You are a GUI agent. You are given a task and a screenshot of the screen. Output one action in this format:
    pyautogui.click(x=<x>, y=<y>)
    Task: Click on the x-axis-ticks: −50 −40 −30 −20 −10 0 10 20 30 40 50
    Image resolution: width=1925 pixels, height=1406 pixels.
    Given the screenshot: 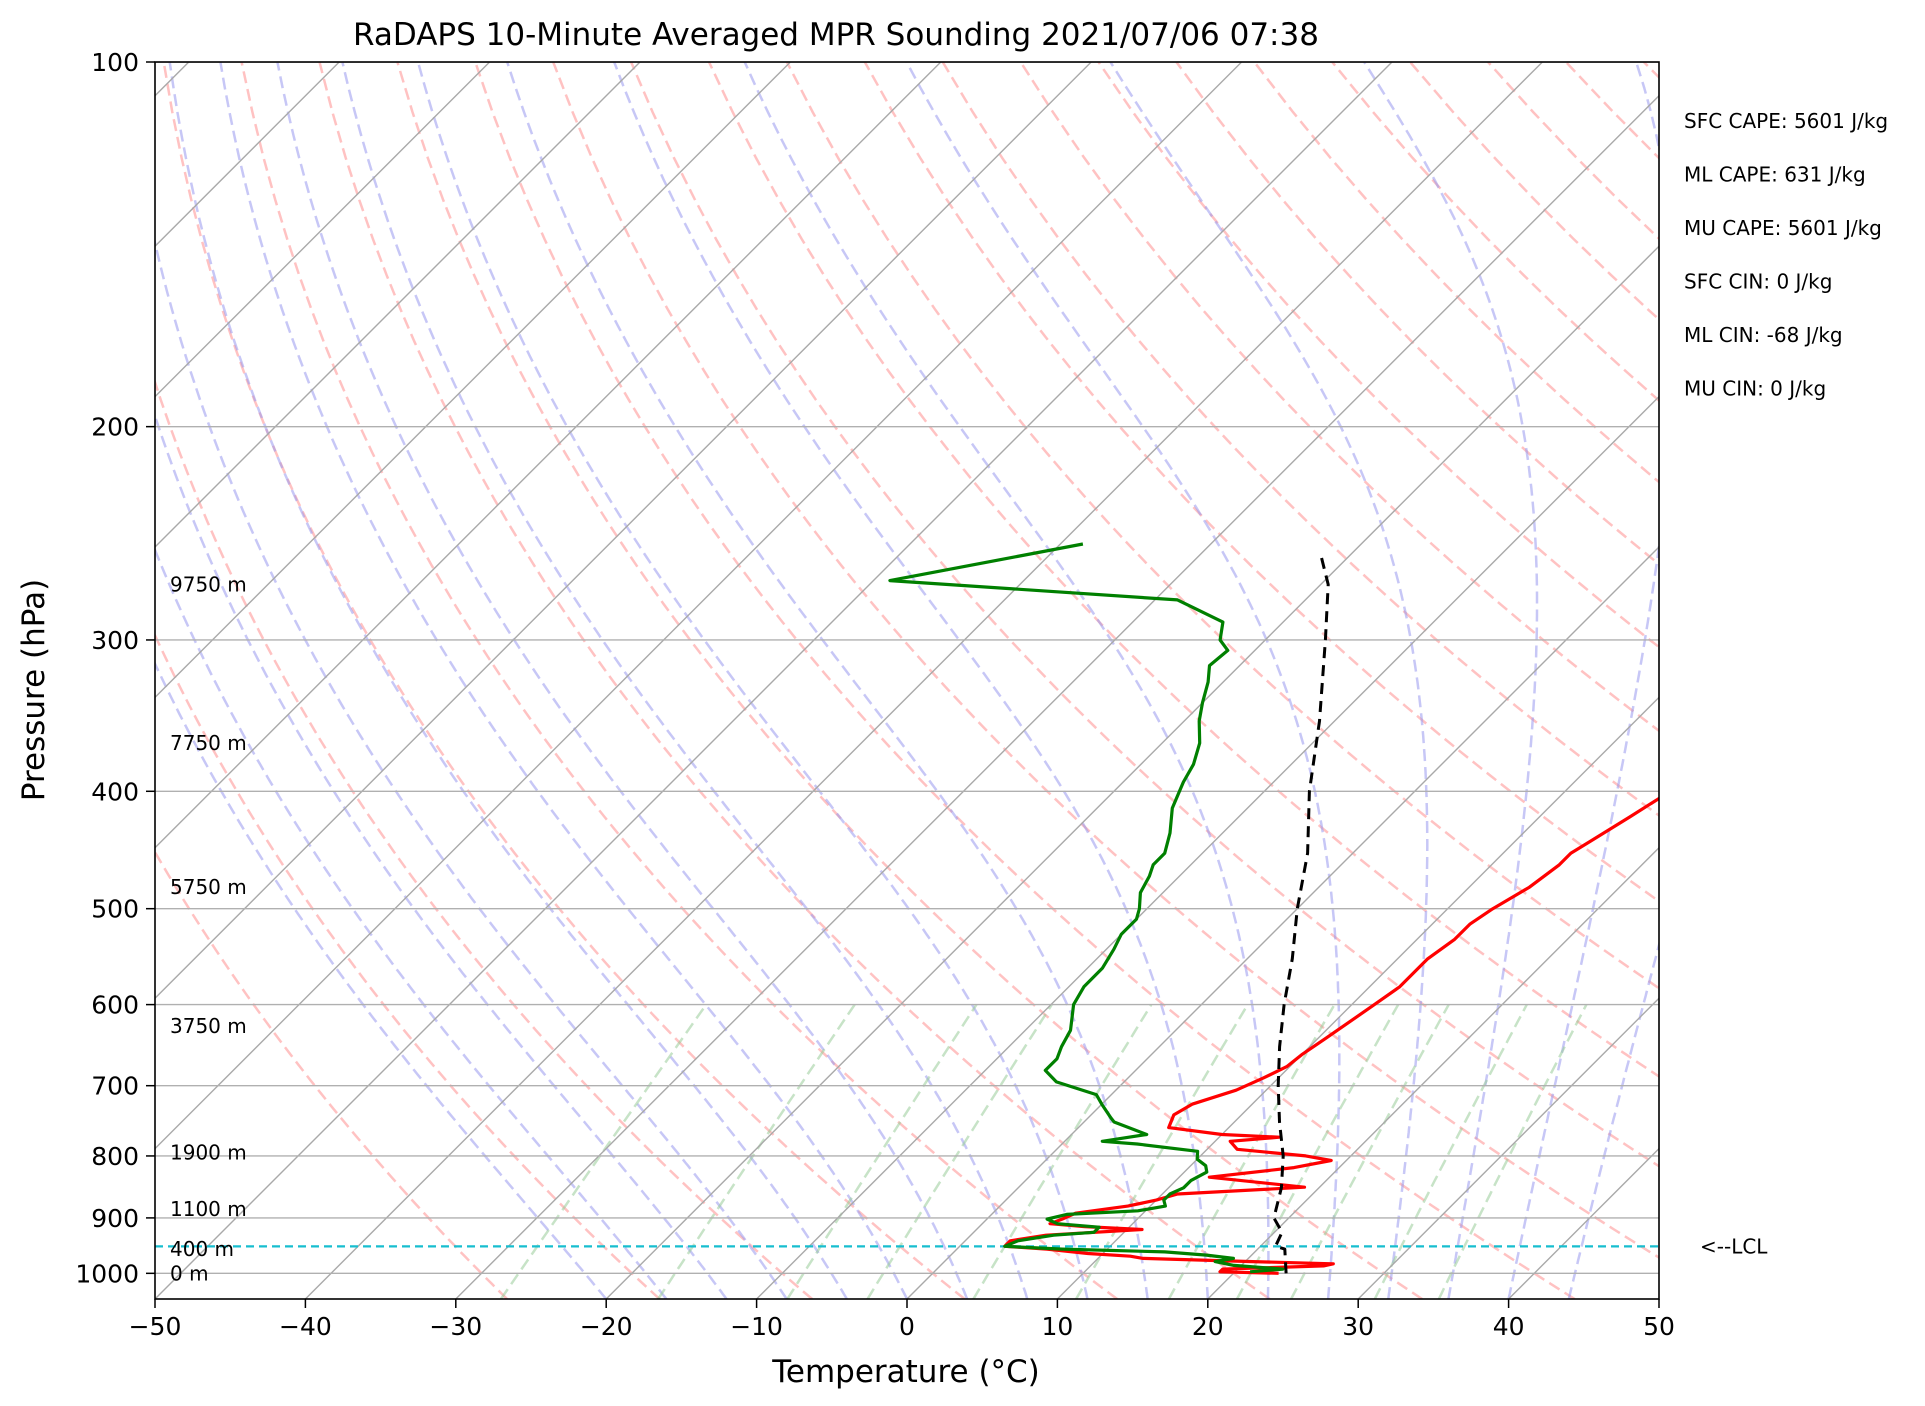 What is the action you would take?
    pyautogui.click(x=902, y=1320)
    